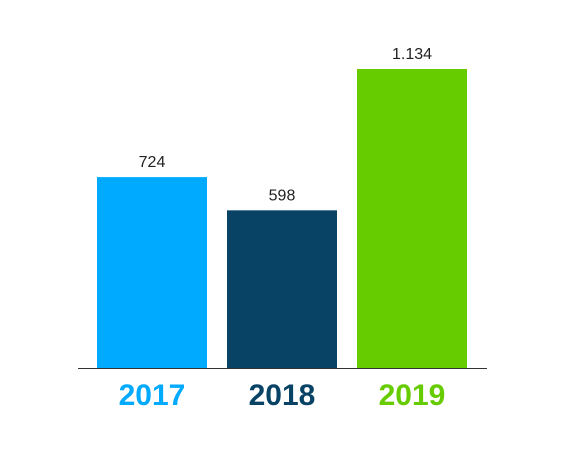 The width and height of the screenshot is (570, 450). What do you see at coordinates (412, 54) in the screenshot?
I see `value-label-2019: 1.134` at bounding box center [412, 54].